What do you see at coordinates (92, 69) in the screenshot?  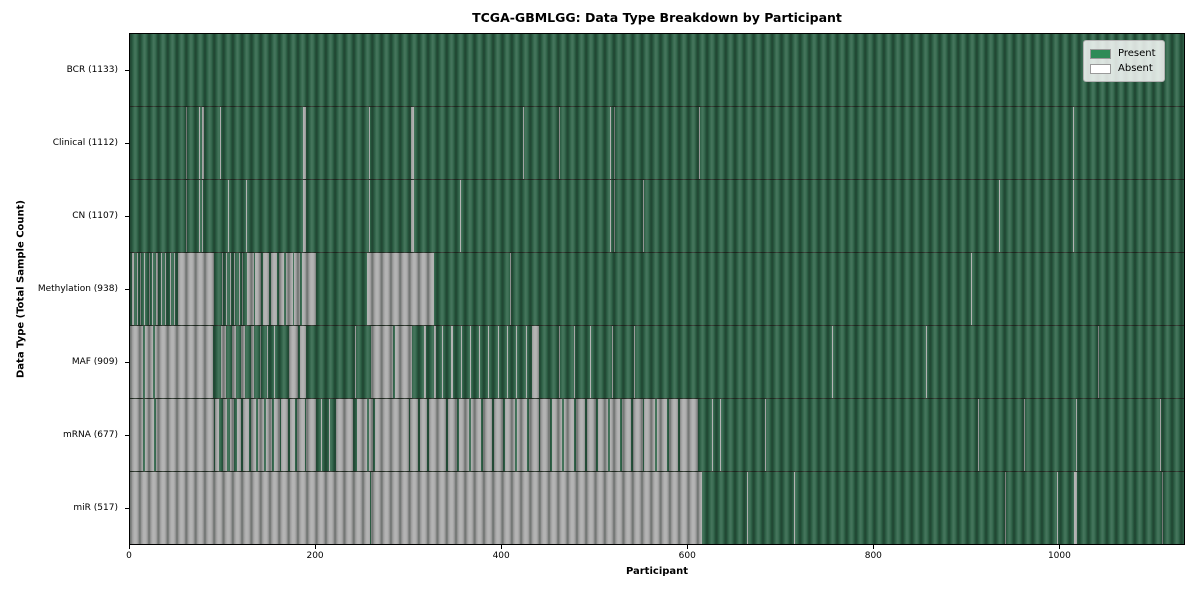 I see `y-tick-label-BCR: BCR (1133)` at bounding box center [92, 69].